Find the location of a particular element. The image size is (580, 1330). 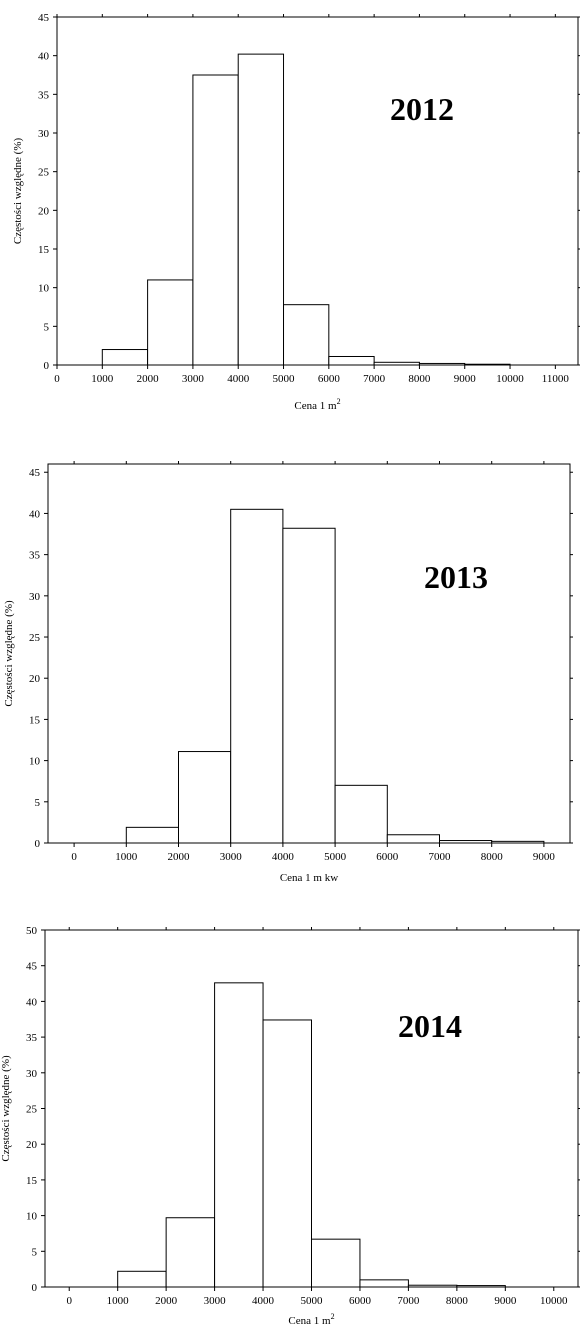

chart-title: 2014 is located at coordinates (430, 1026).